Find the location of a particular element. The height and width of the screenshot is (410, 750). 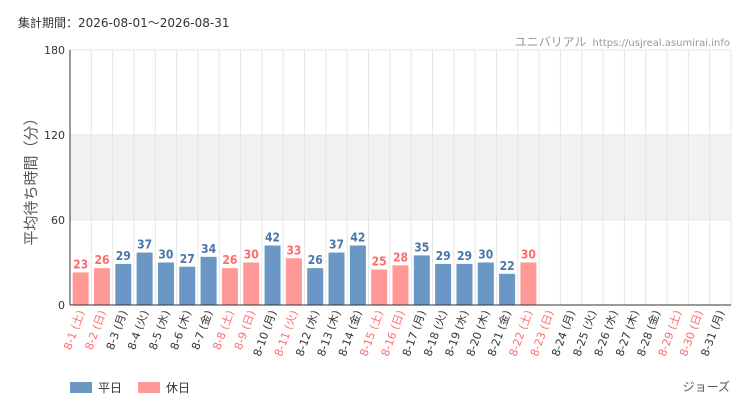

bar-value-label: 23 is located at coordinates (80, 264).